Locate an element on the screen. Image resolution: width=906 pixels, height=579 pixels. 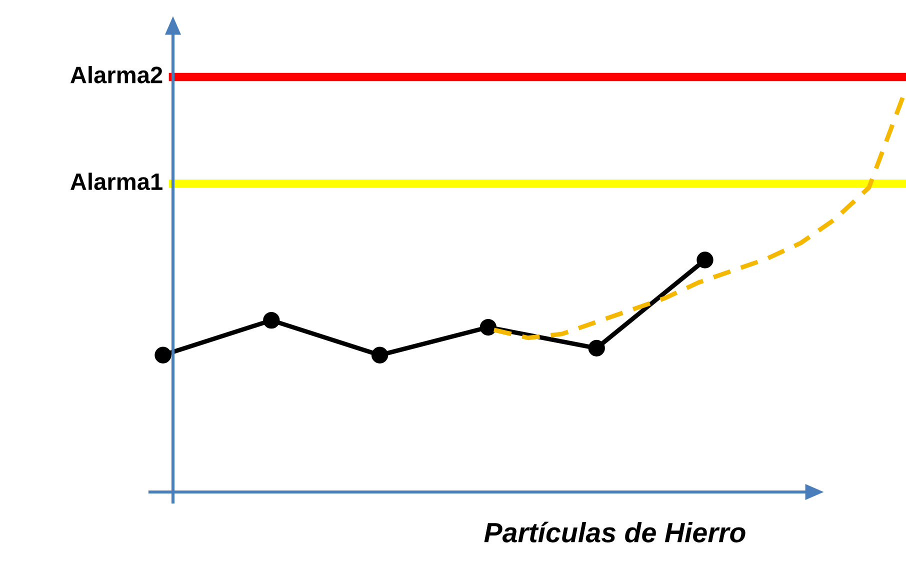
ref-line-label: Alarma1 is located at coordinates (116, 181).